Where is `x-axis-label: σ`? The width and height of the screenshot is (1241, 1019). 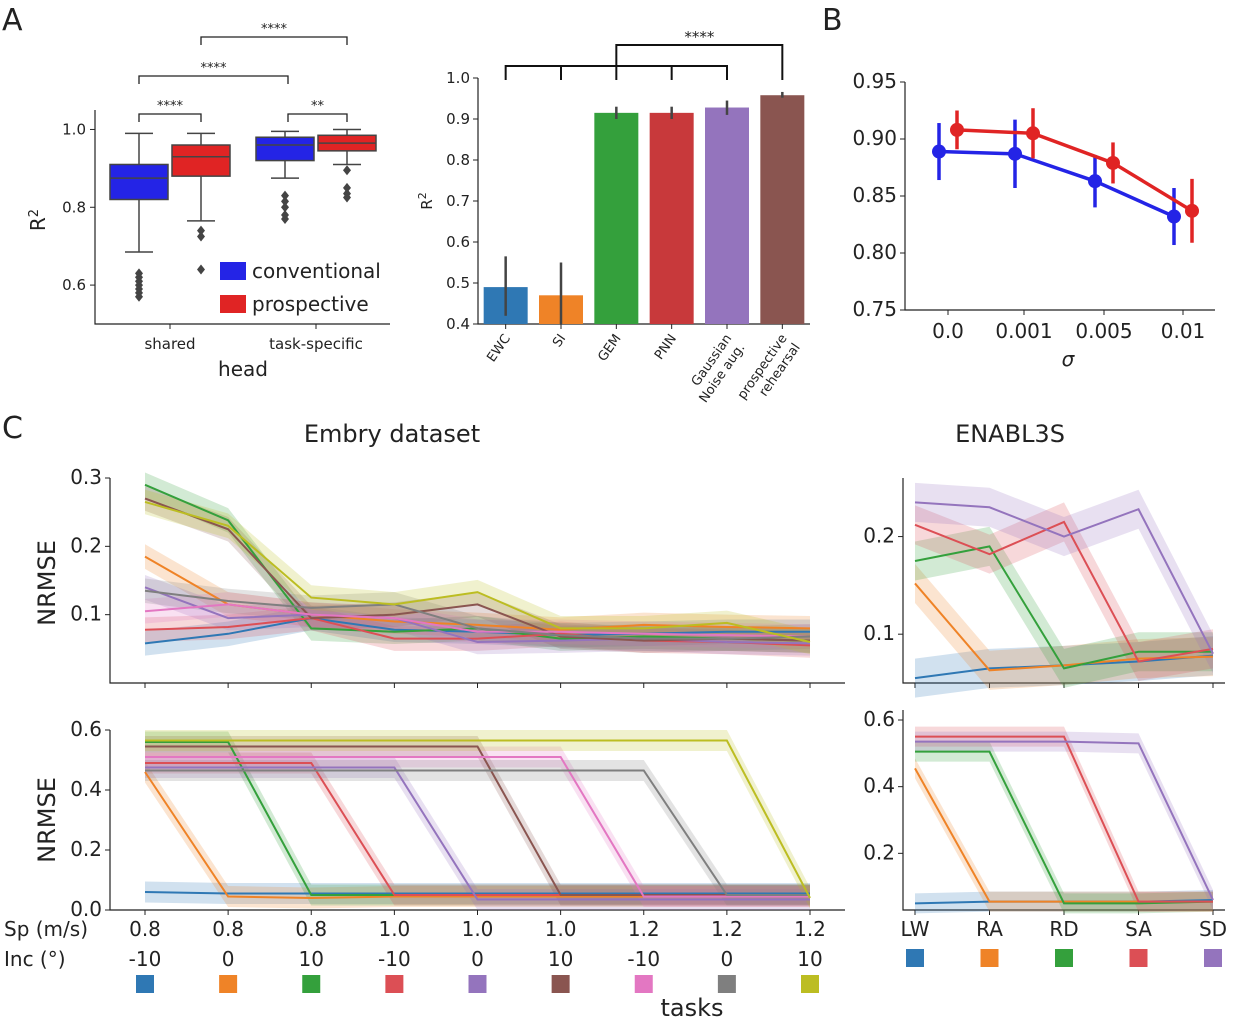
x-axis-label: σ is located at coordinates (1069, 359).